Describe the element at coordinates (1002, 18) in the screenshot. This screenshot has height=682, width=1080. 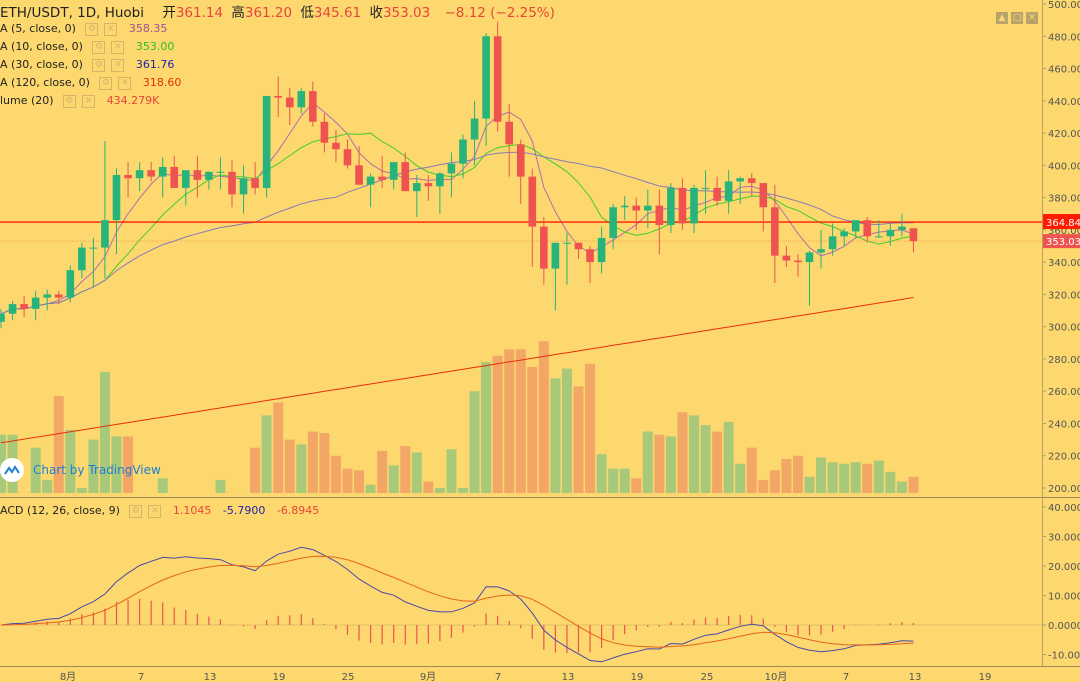
I see `pane-up-icon: ▲` at that location.